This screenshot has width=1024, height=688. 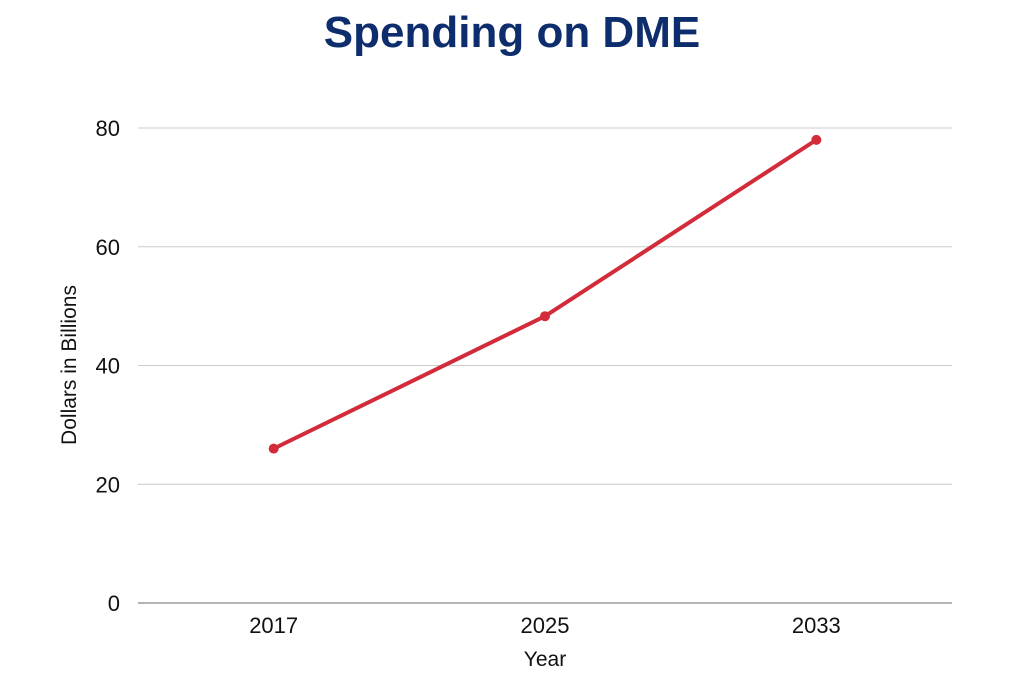 I want to click on x-axis-ticks: 2017 2025 2033, so click(x=545, y=625).